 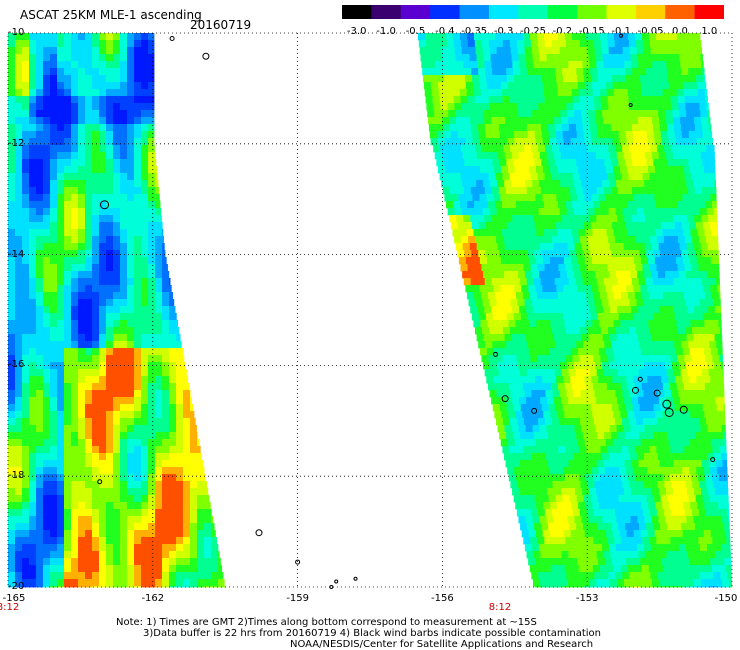 What do you see at coordinates (635, 390) in the screenshot?
I see `island-outline` at bounding box center [635, 390].